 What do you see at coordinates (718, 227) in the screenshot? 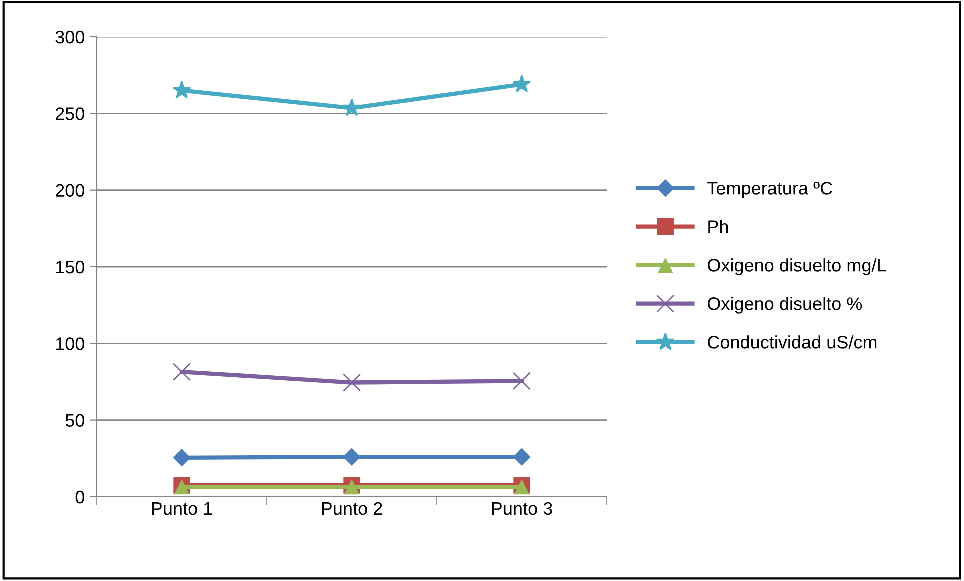
I see `legend-label: Ph` at bounding box center [718, 227].